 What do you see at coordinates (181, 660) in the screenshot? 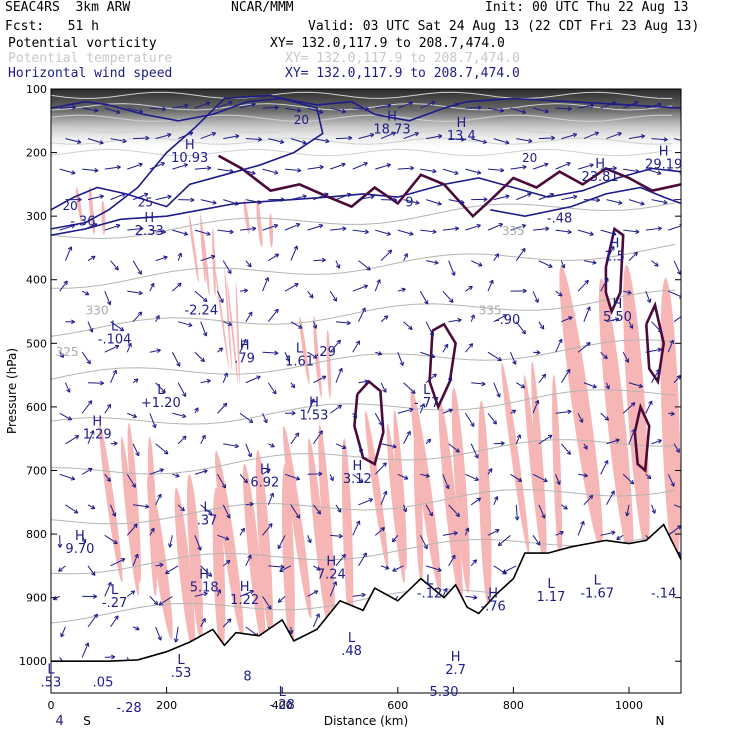
I see `extremum-marker: L` at bounding box center [181, 660].